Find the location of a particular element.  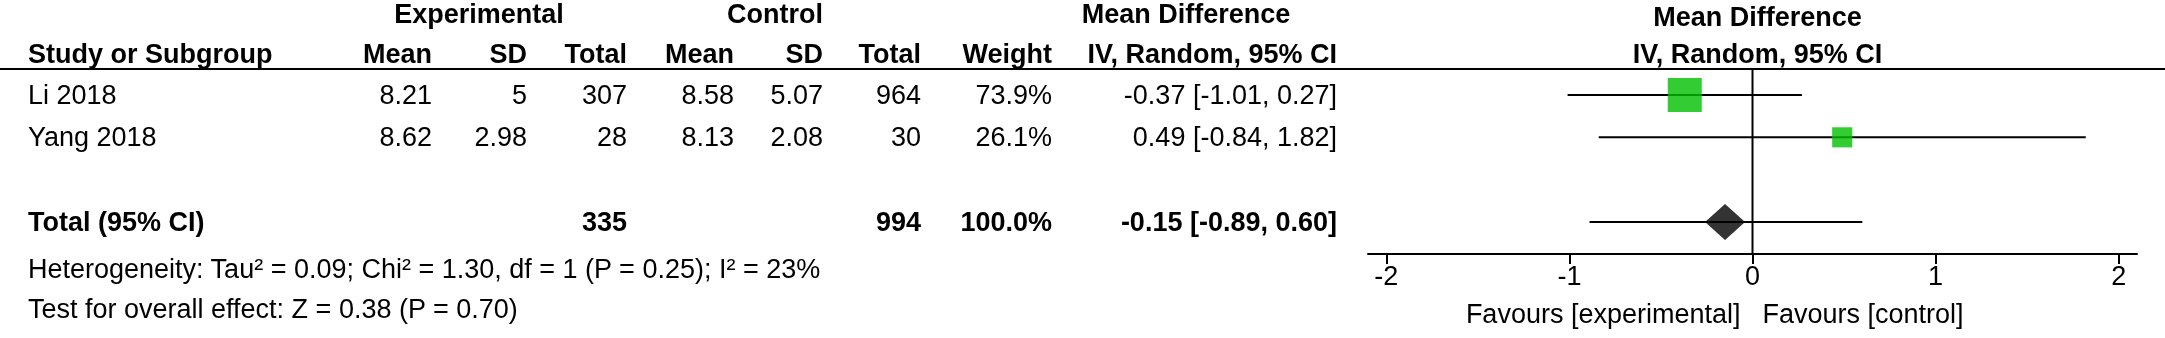

x-tick-label: 0 is located at coordinates (1752, 275).